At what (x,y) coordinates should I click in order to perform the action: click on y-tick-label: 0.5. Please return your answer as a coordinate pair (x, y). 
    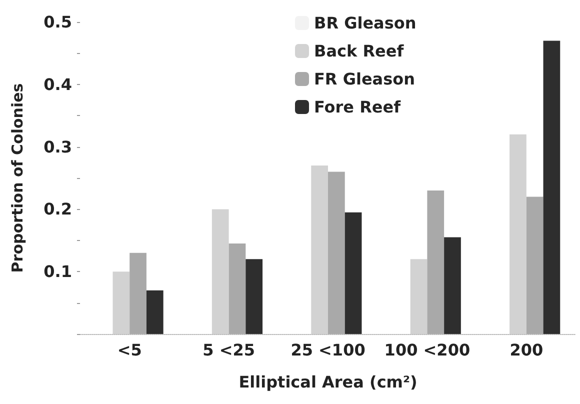
    Looking at the image, I should click on (58, 22).